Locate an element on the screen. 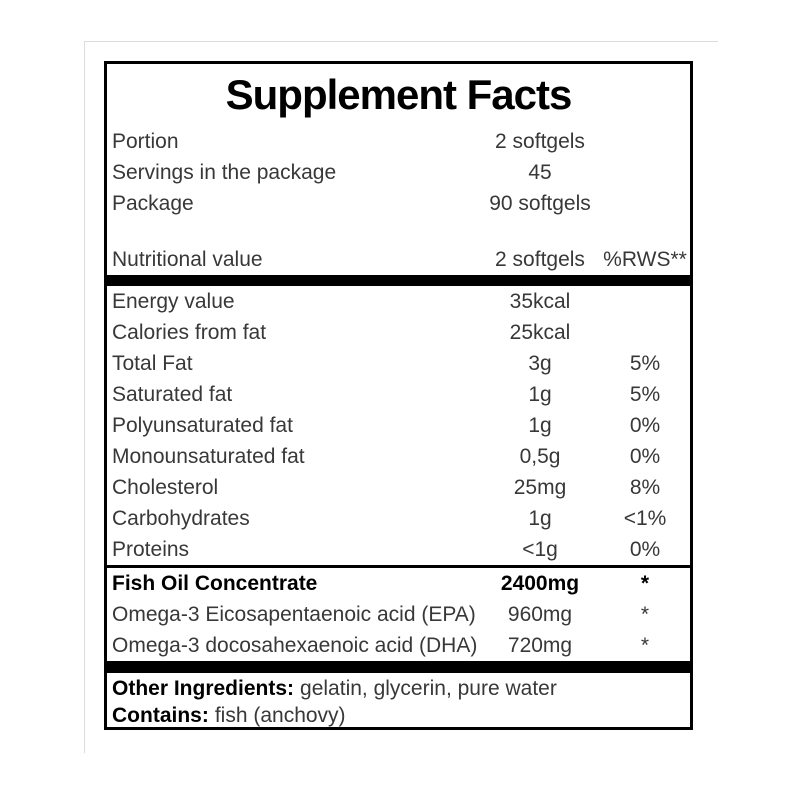 The width and height of the screenshot is (800, 800). row-label: Omega-3 Eicosapentaenoic acid (EPA) is located at coordinates (294, 614).